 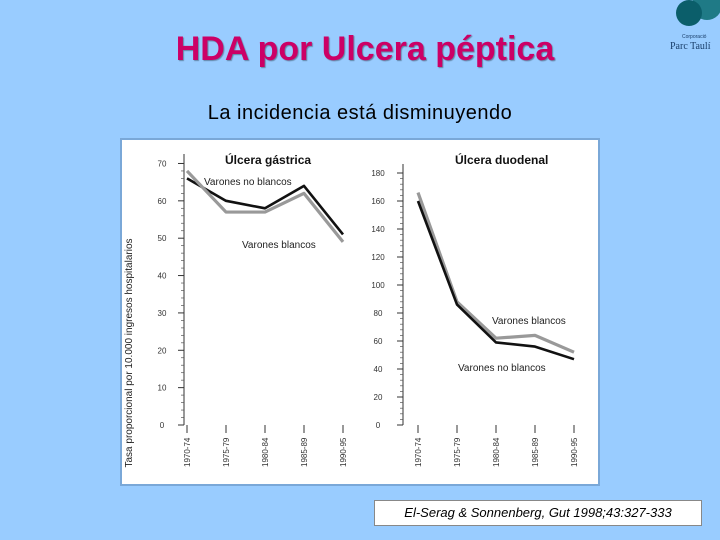 I want to click on parc-tauli-logo: Corporació Parc Taulí, so click(x=694, y=30).